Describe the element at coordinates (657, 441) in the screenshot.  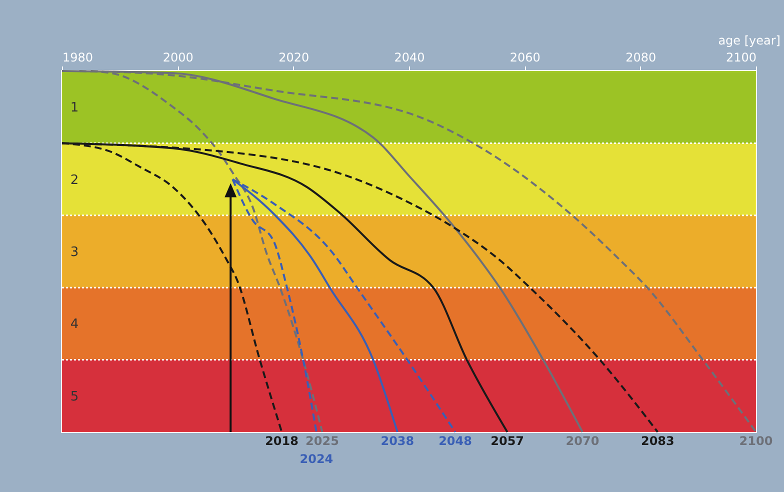
I see `annotation: 2083` at that location.